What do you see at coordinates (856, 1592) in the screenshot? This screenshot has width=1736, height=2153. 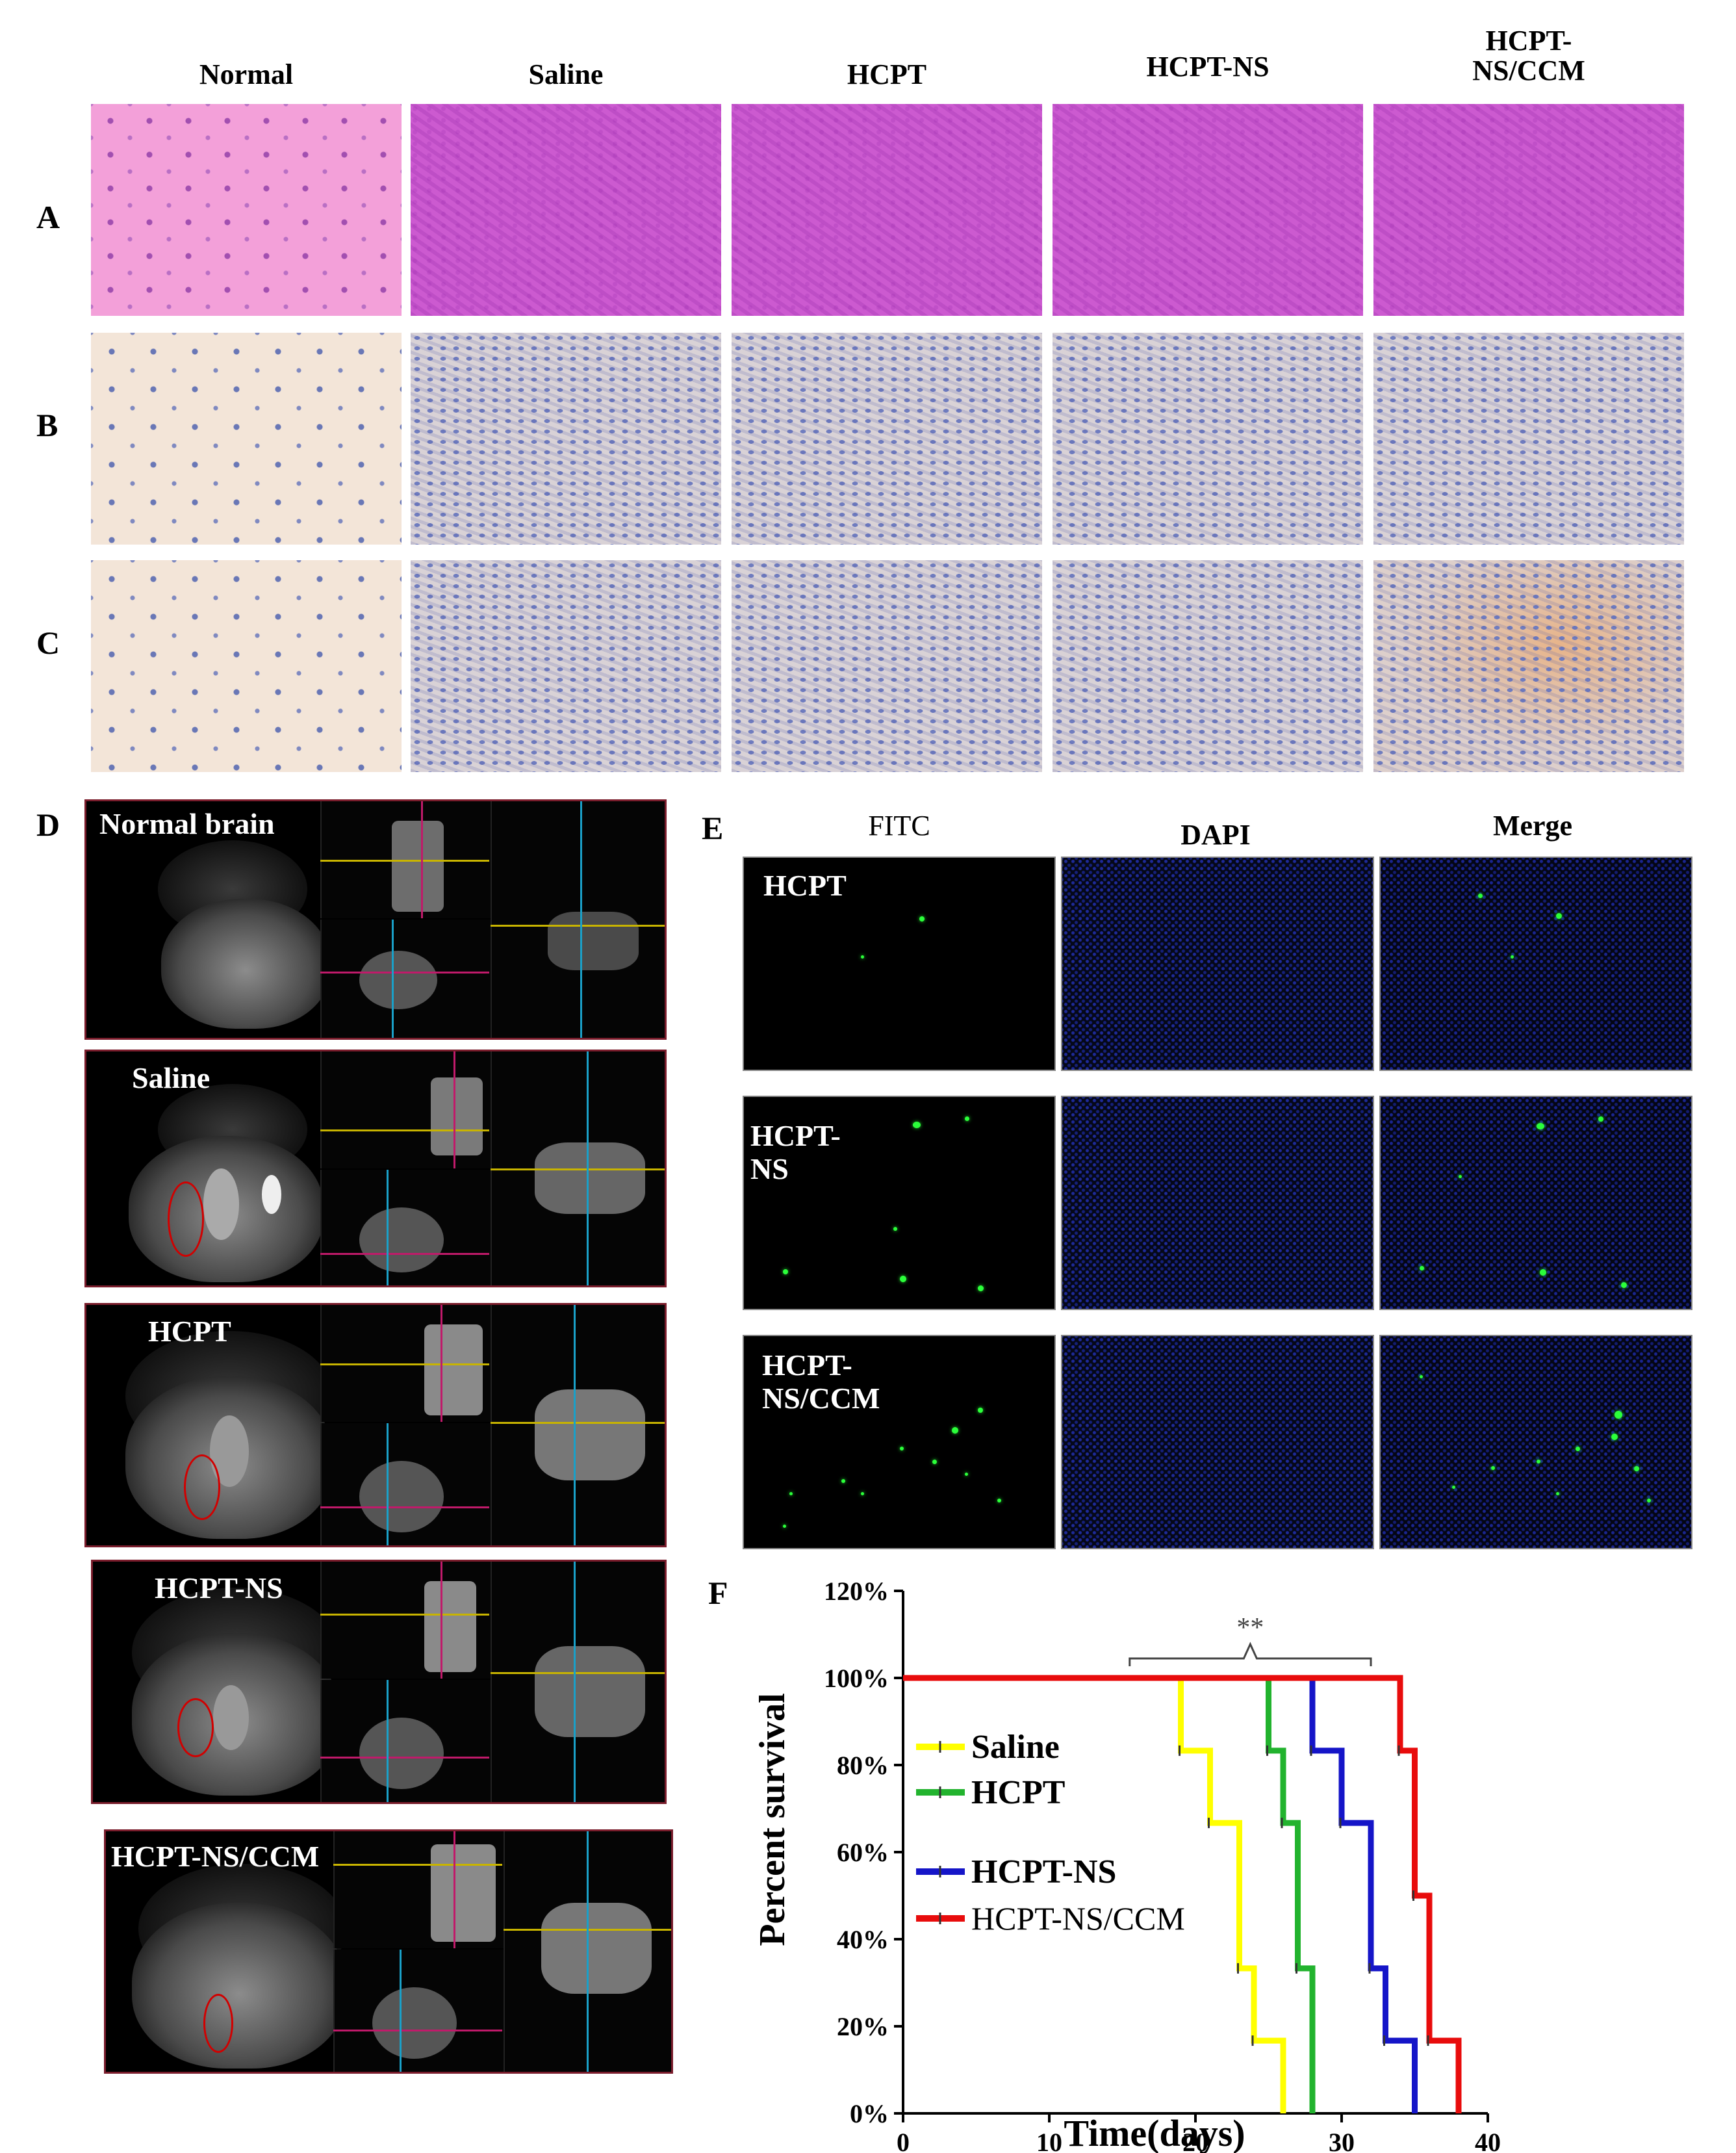 I see `y-tick-label: 120%` at bounding box center [856, 1592].